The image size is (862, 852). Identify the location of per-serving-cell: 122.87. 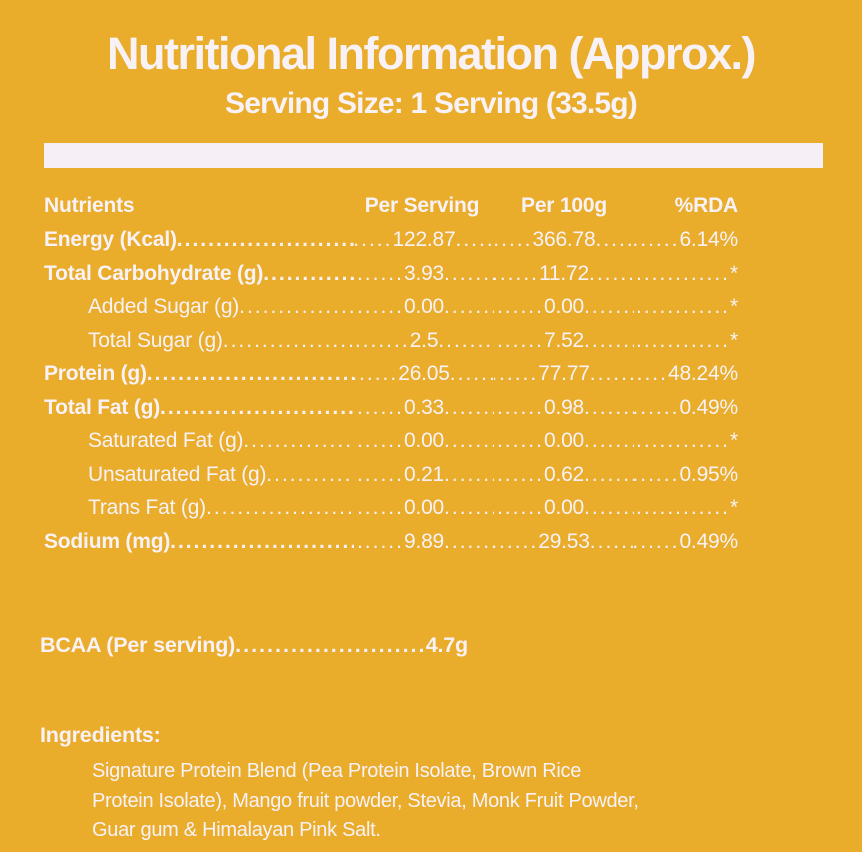
(424, 240).